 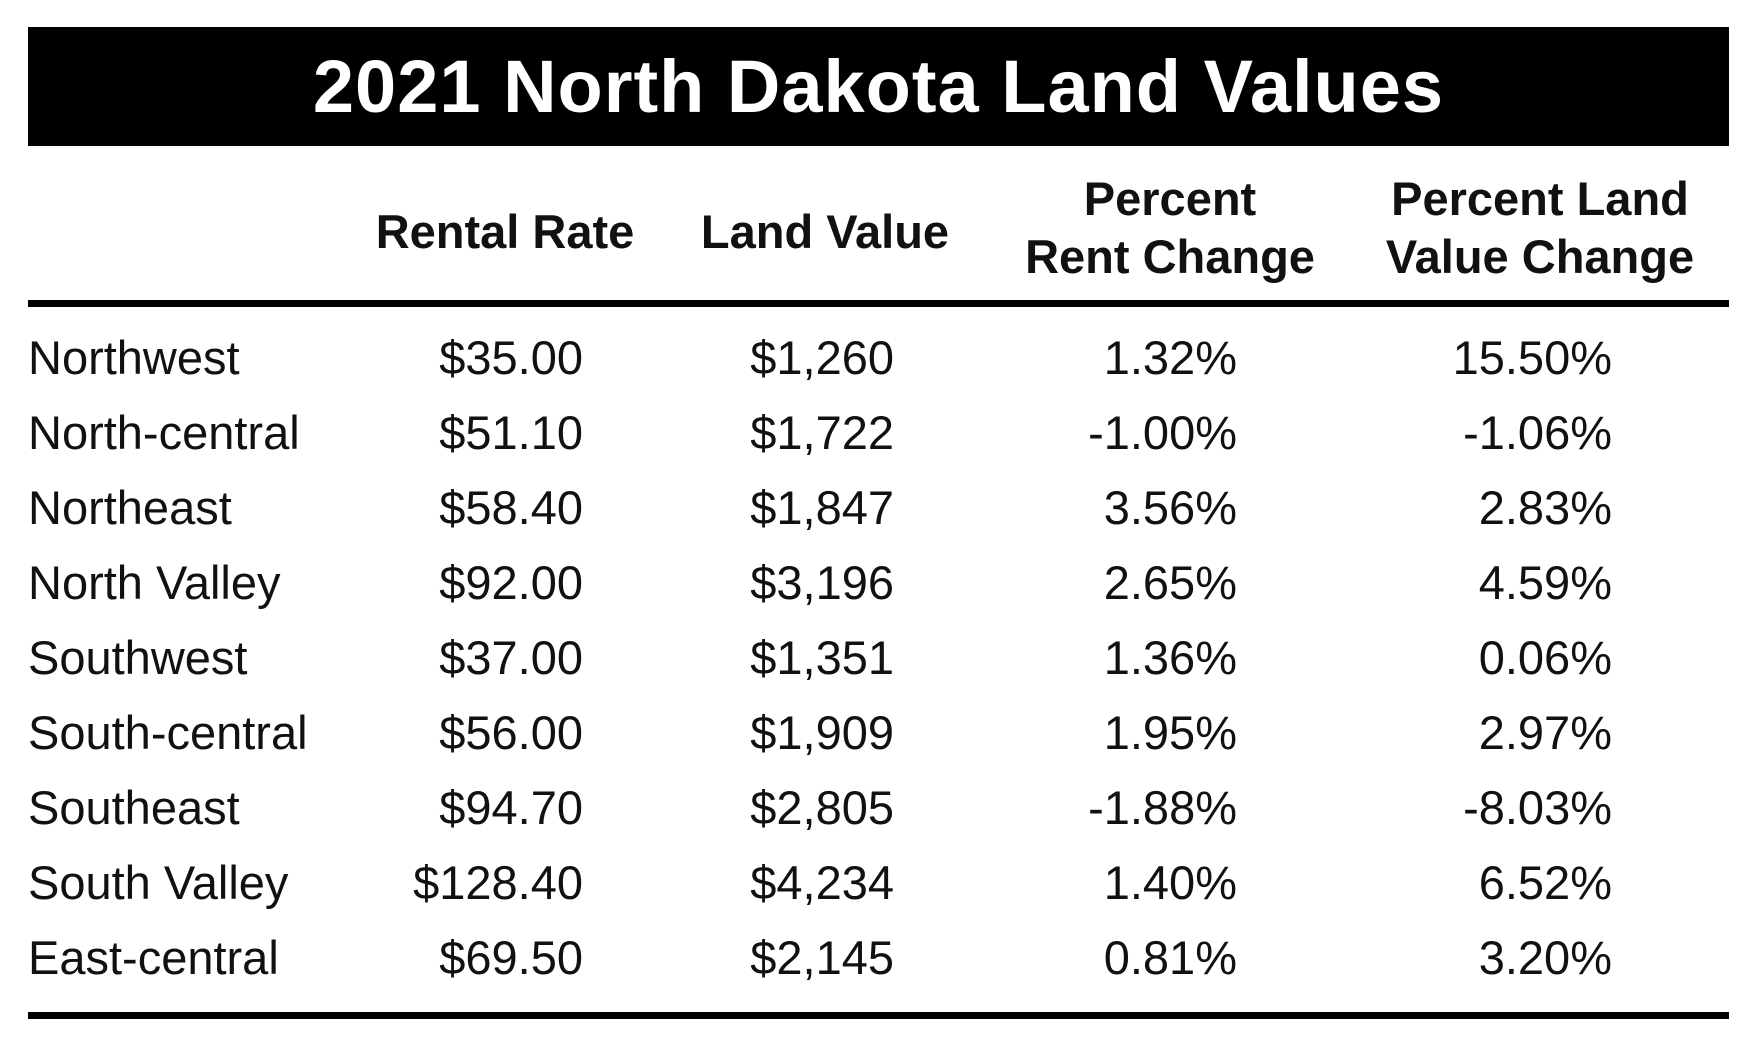 I want to click on table-row: Southwest $37.00 $1,351 1.36% 0.06%, so click(x=875, y=657).